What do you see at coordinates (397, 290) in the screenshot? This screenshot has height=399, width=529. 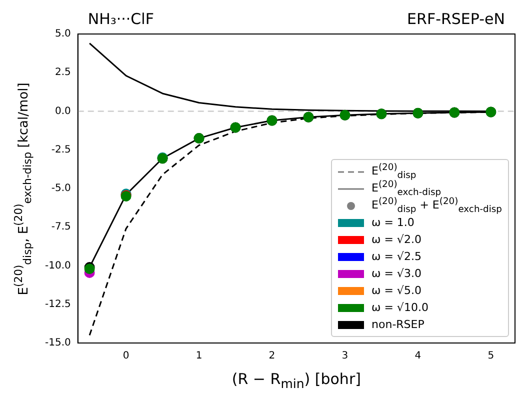 I see `legend-label: ω = √5.0` at bounding box center [397, 290].